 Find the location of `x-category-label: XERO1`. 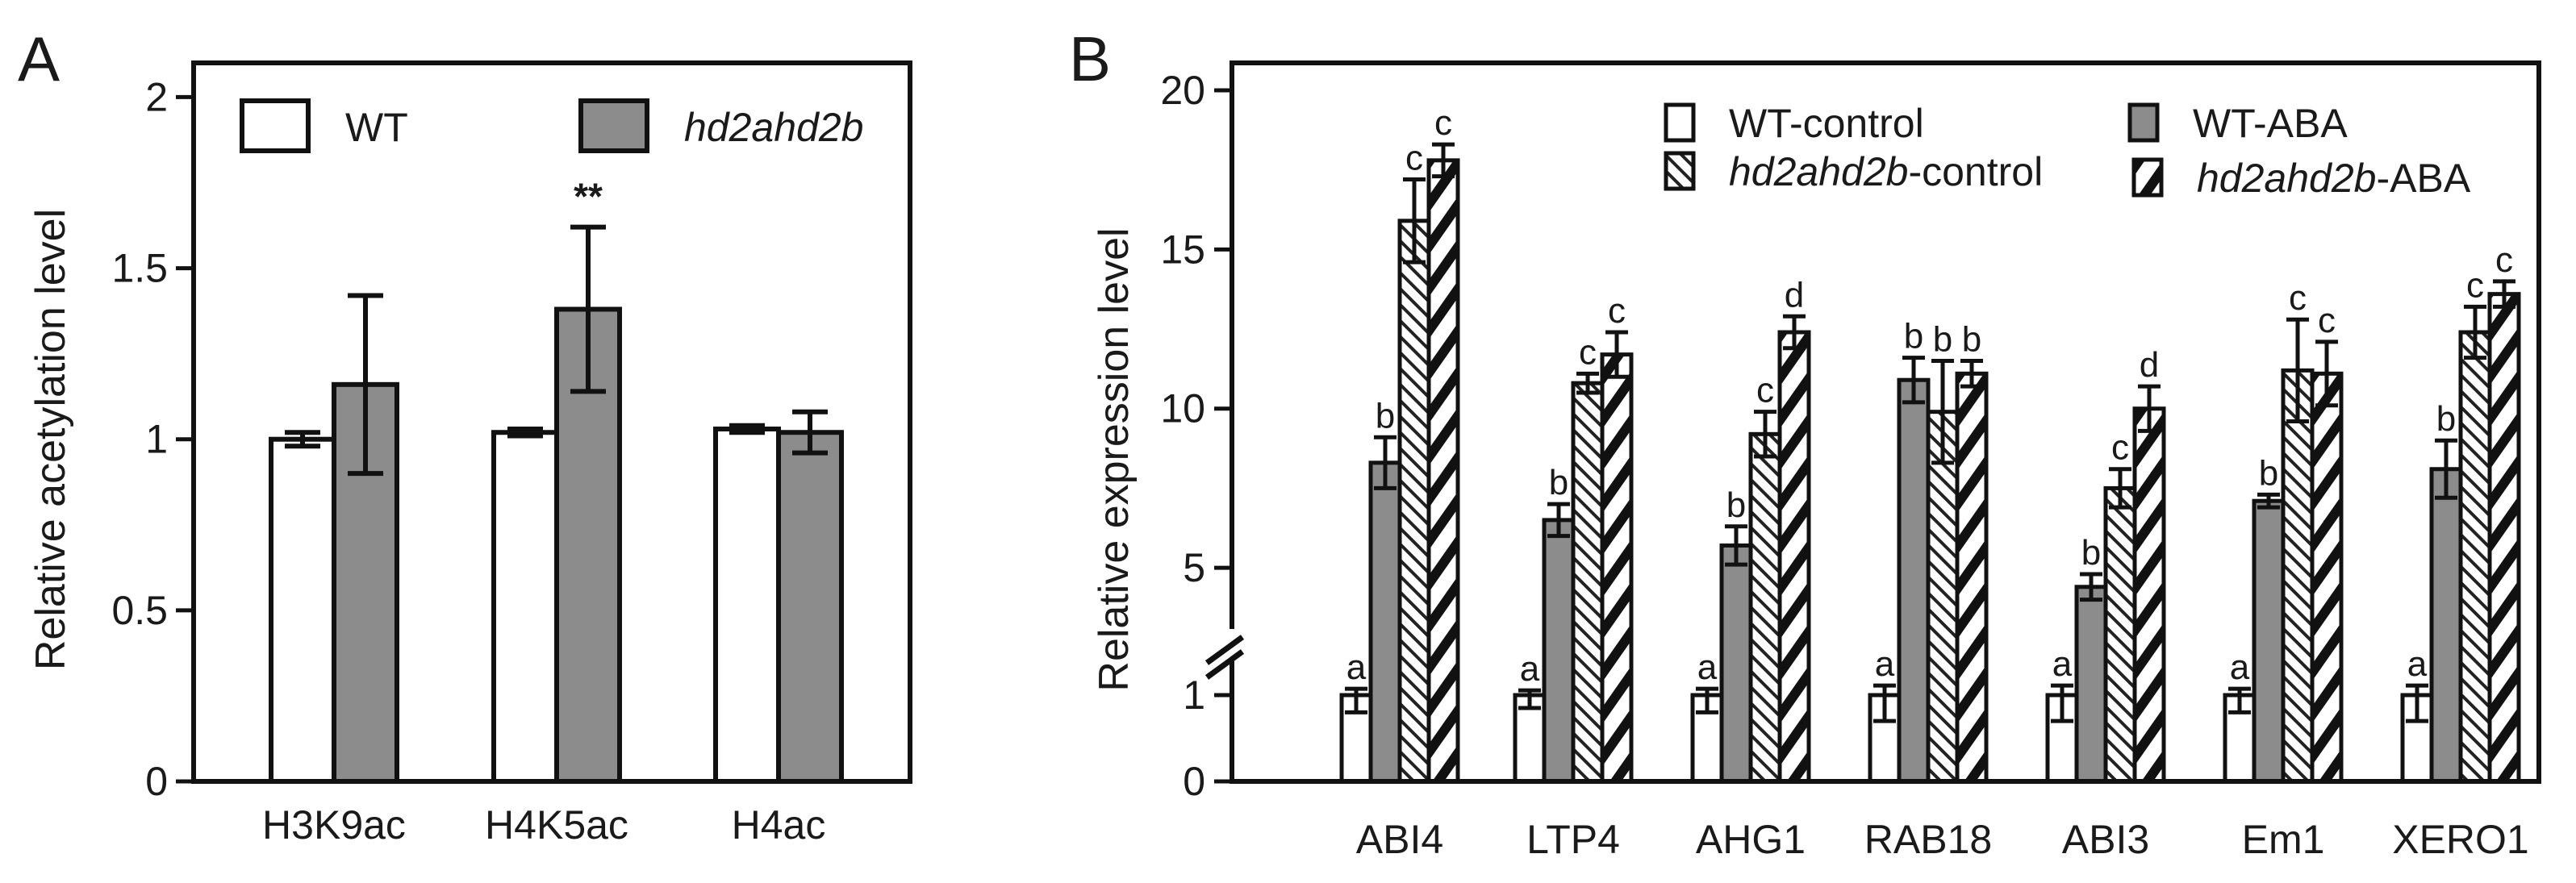

x-category-label: XERO1 is located at coordinates (2460, 840).